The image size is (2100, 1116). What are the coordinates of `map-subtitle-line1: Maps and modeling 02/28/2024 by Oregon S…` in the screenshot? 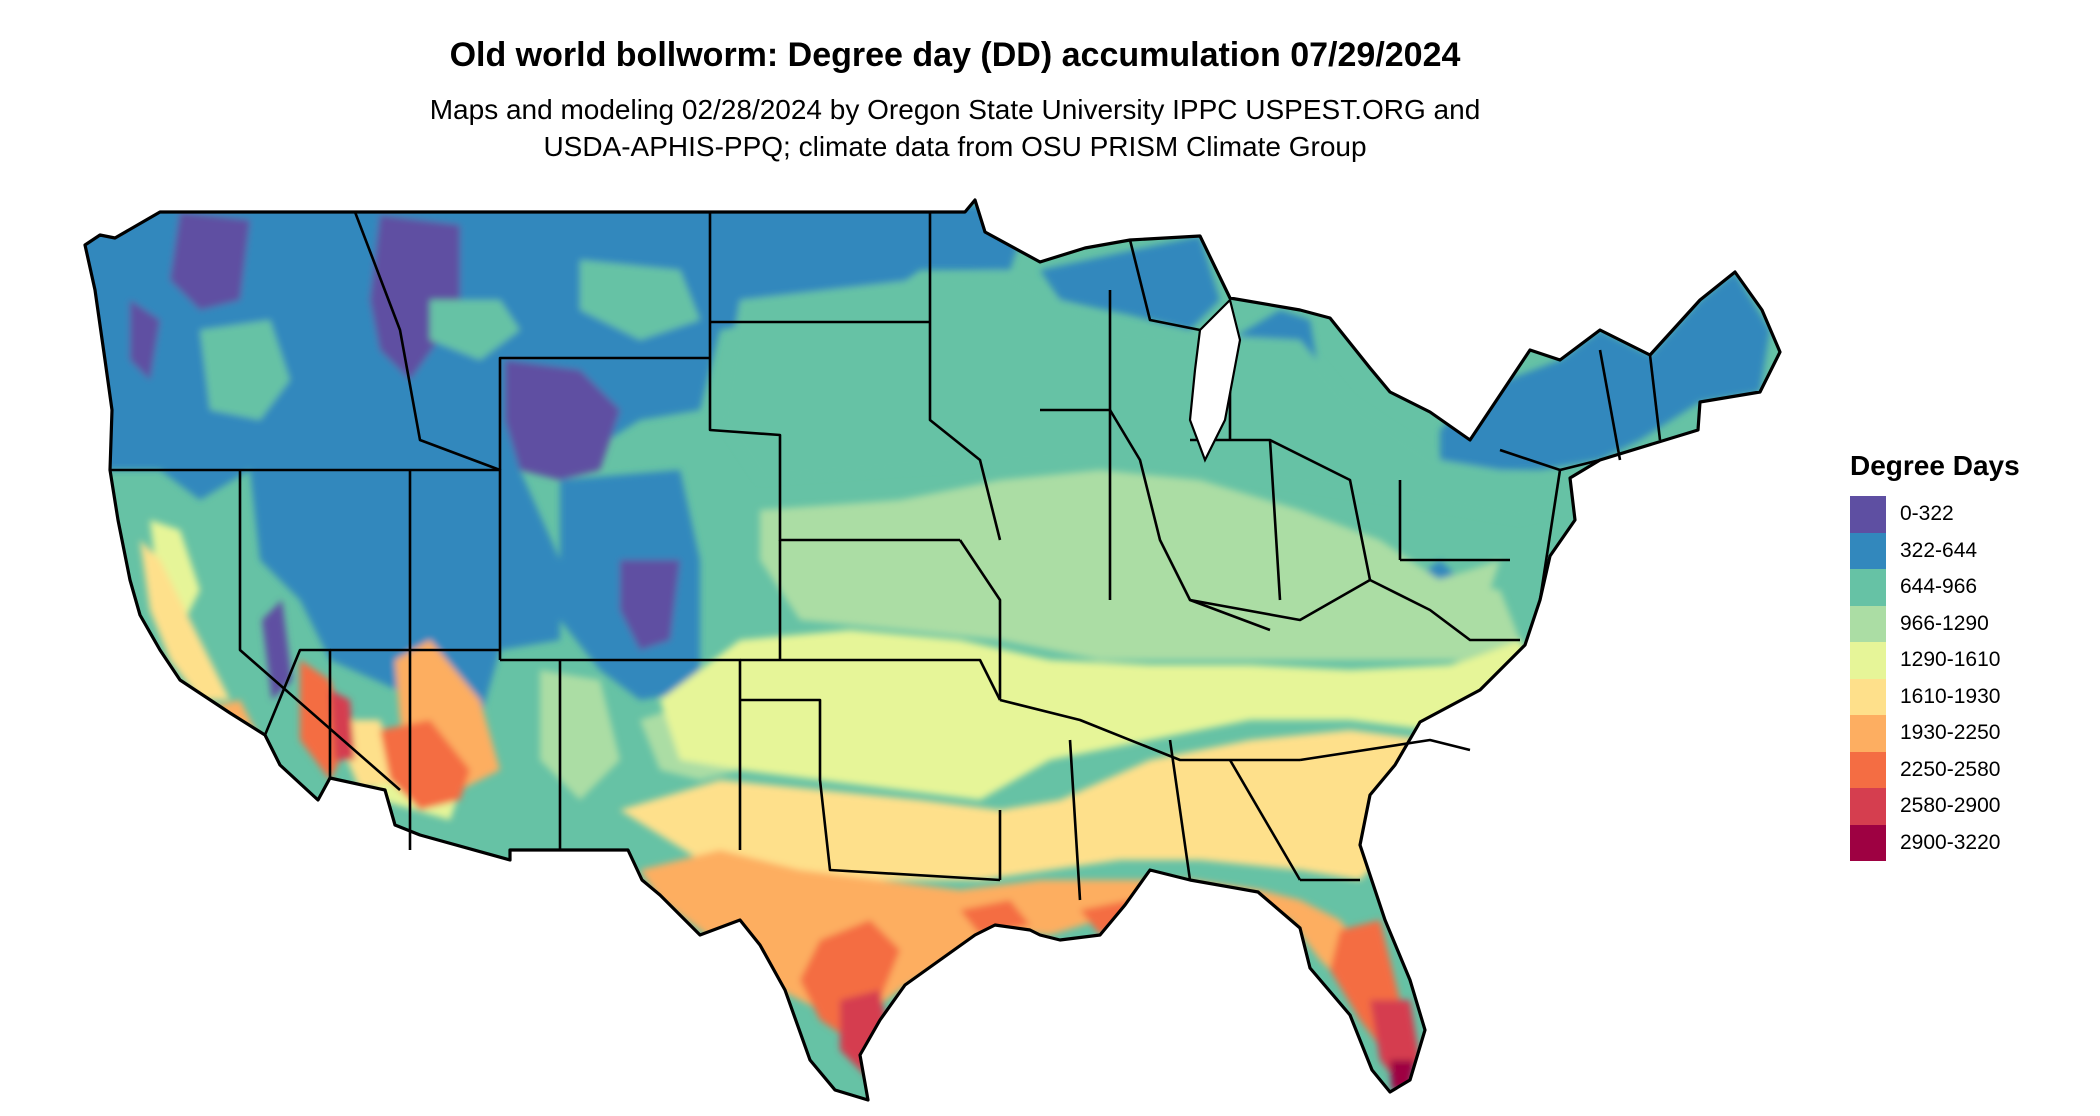 It's located at (955, 109).